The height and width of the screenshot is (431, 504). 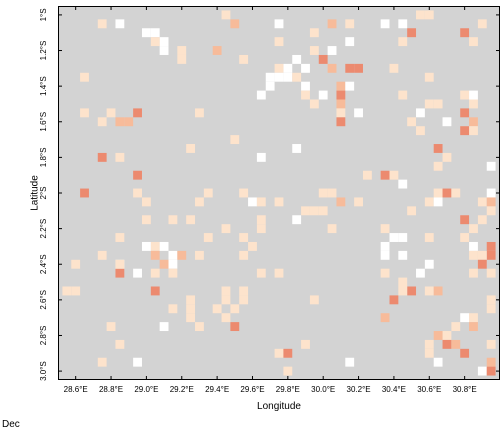 What do you see at coordinates (43, 51) in the screenshot?
I see `y-tick-label: 1.2°S` at bounding box center [43, 51].